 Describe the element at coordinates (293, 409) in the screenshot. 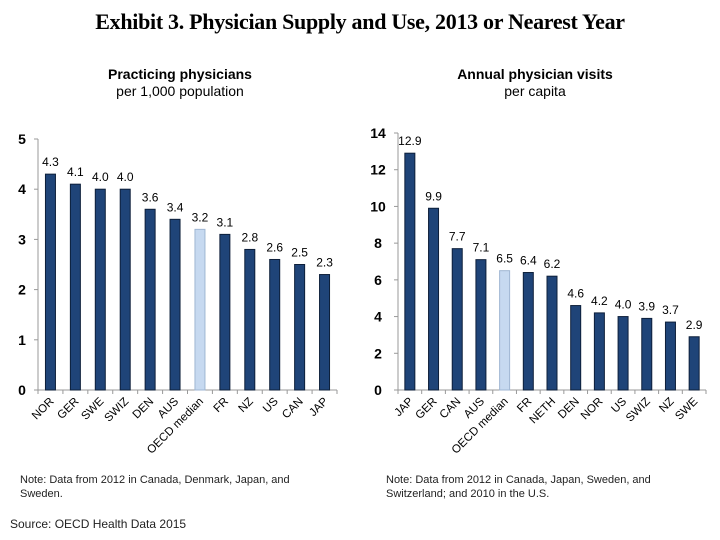

I see `left-category-label: CAN` at that location.